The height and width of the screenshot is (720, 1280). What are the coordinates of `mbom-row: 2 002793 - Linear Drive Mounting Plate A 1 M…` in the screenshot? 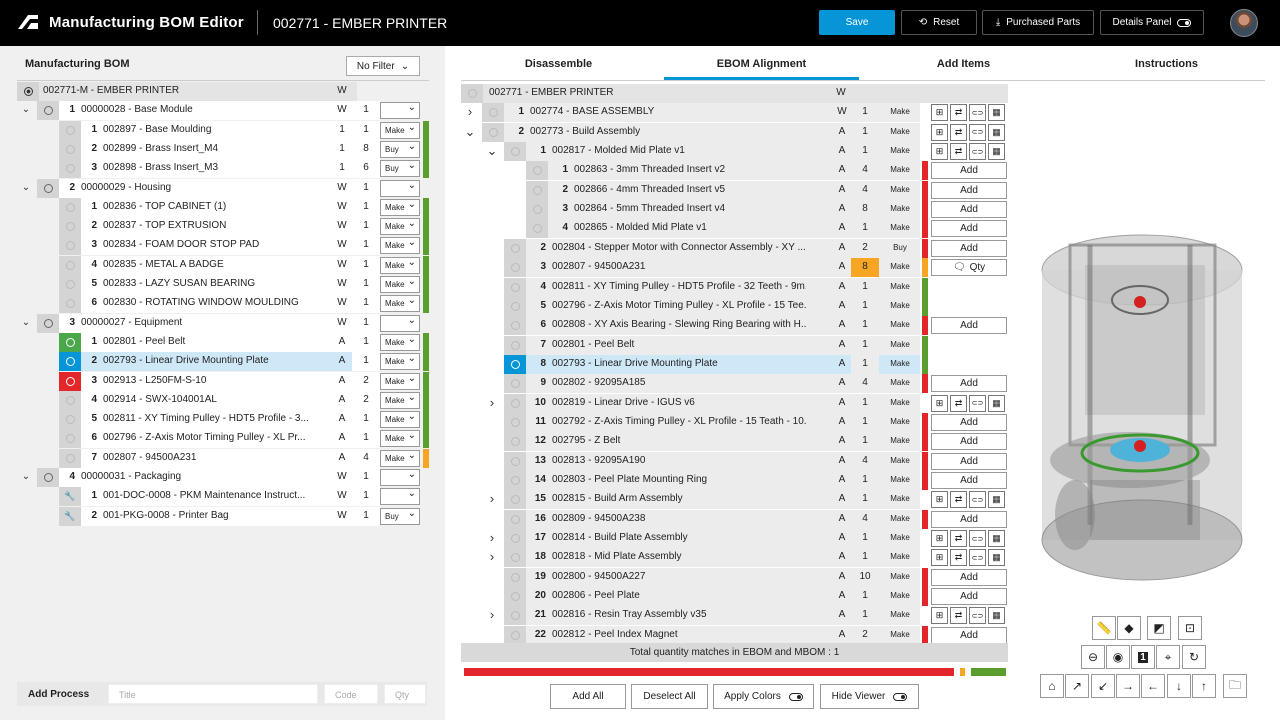 It's located at (222, 362).